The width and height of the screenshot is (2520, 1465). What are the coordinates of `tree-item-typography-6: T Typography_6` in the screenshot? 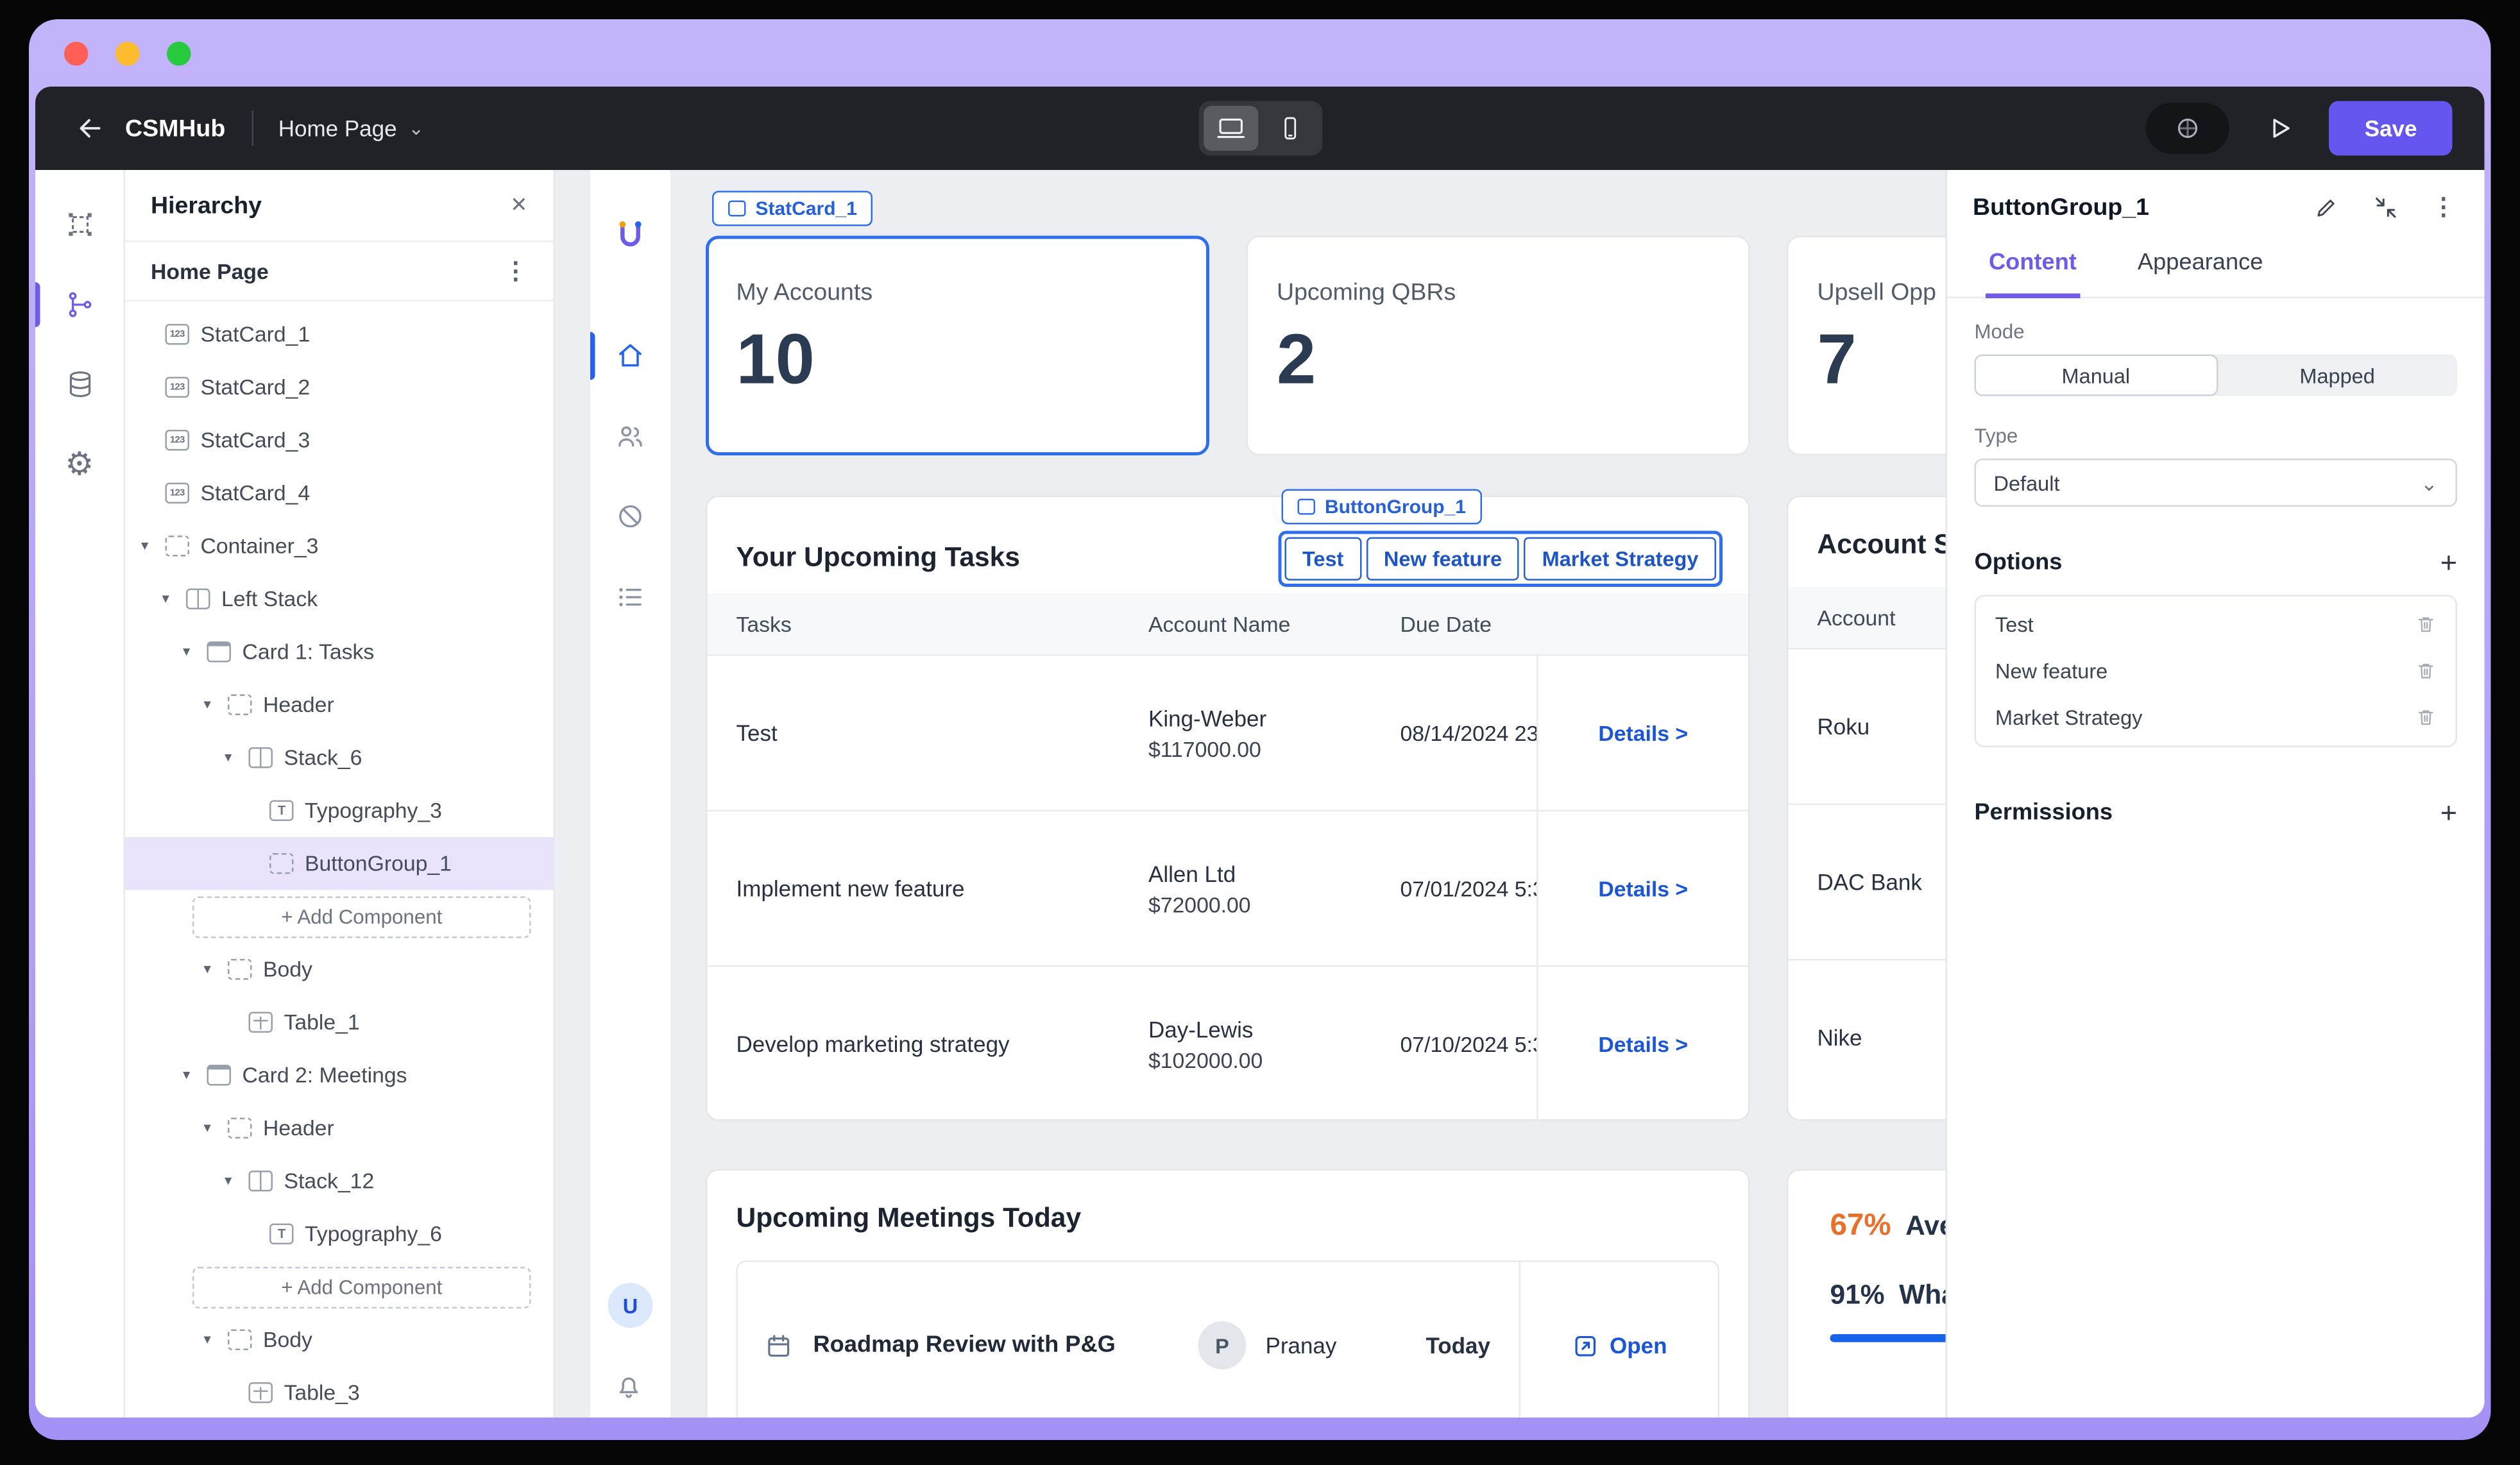 It's located at (339, 1234).